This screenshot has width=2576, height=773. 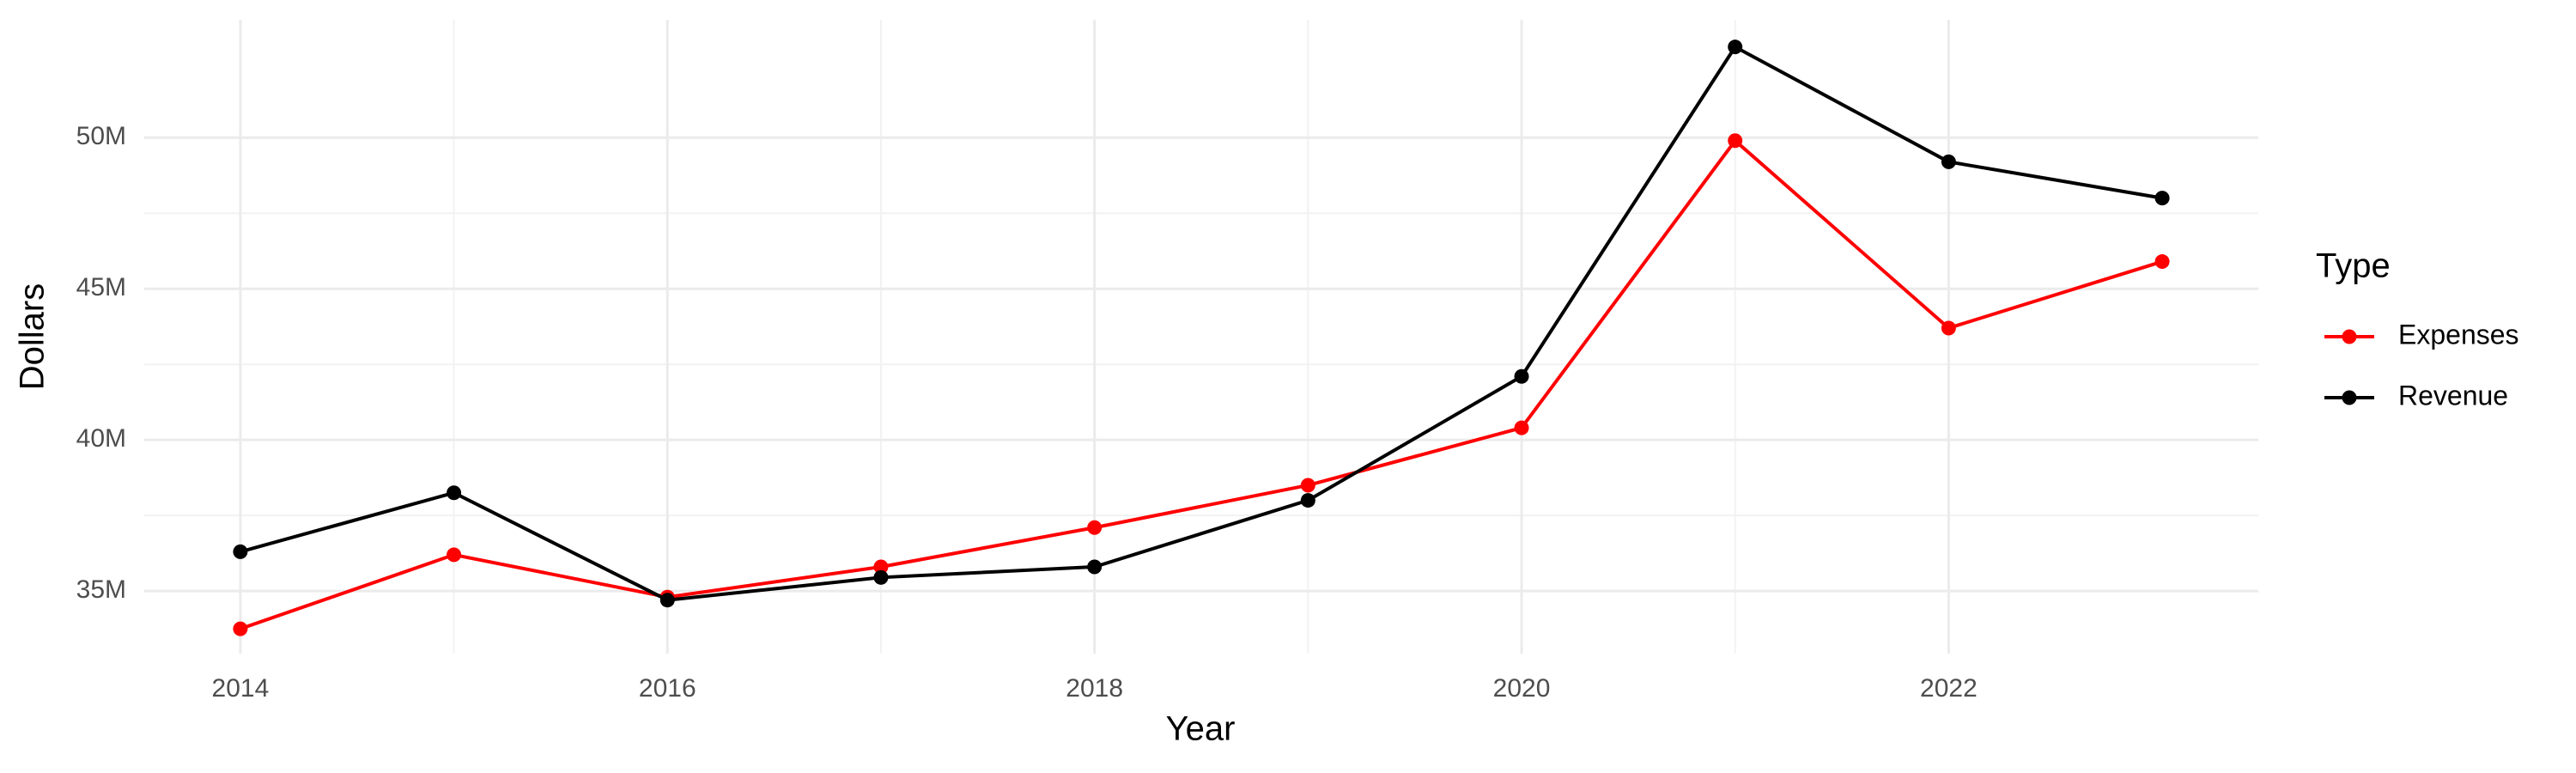 I want to click on y-tick-label: 35M, so click(x=101, y=589).